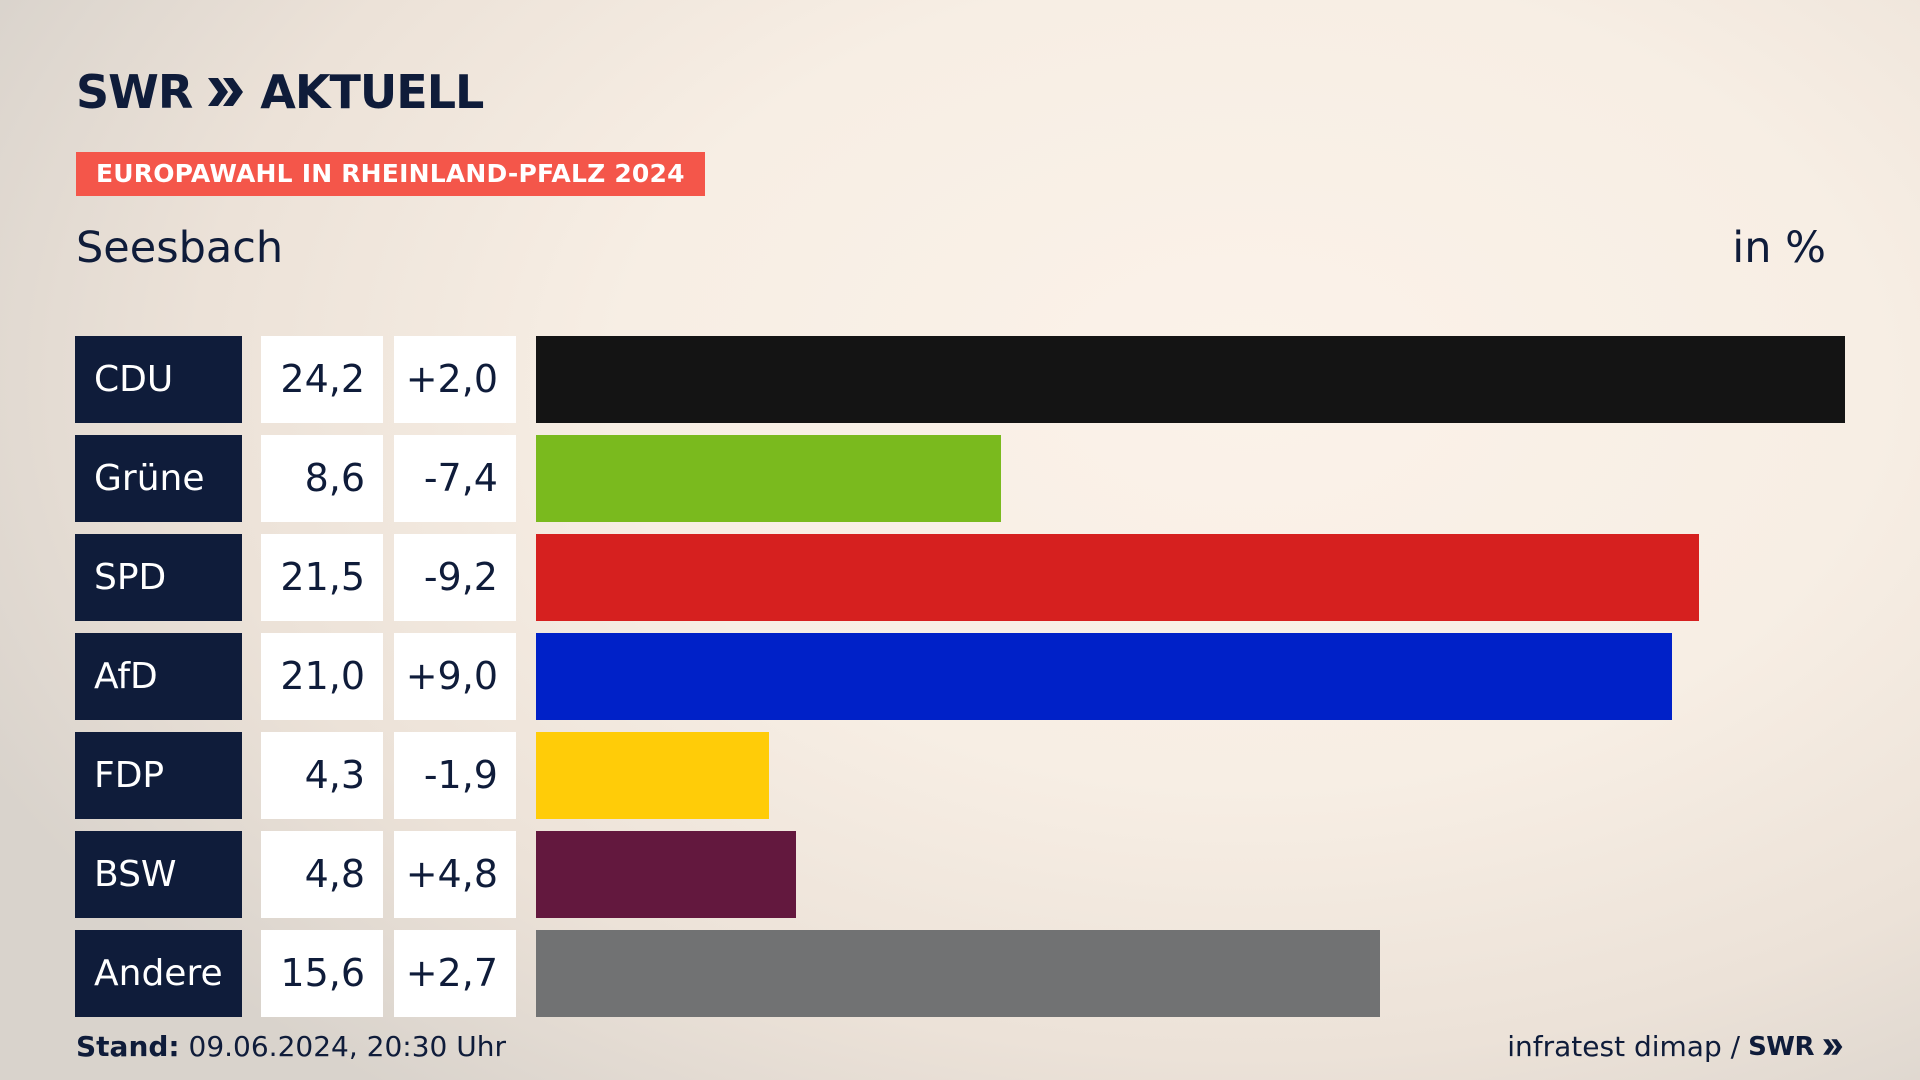 This screenshot has height=1080, width=1920. Describe the element at coordinates (158, 478) in the screenshot. I see `party-label: Grüne` at that location.